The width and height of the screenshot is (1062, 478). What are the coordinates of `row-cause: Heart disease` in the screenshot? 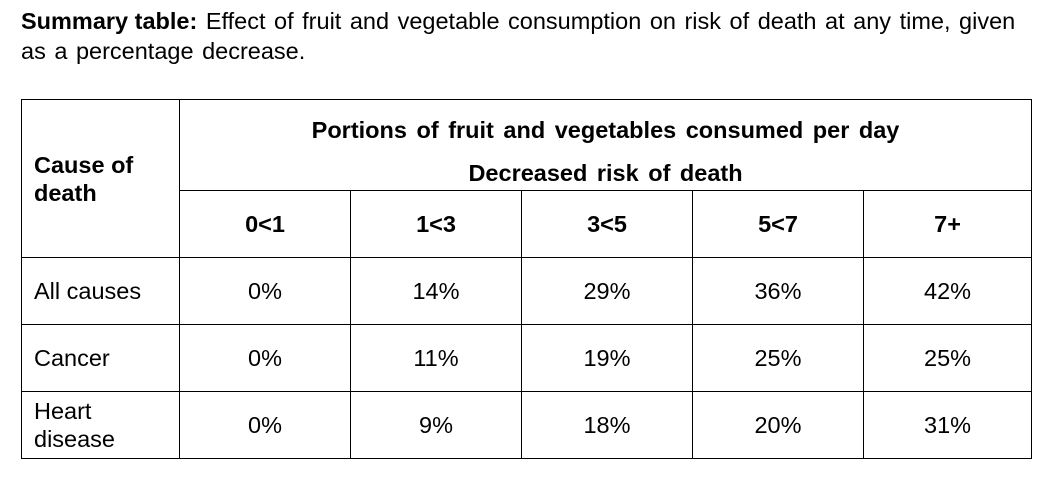 It's located at (100, 425).